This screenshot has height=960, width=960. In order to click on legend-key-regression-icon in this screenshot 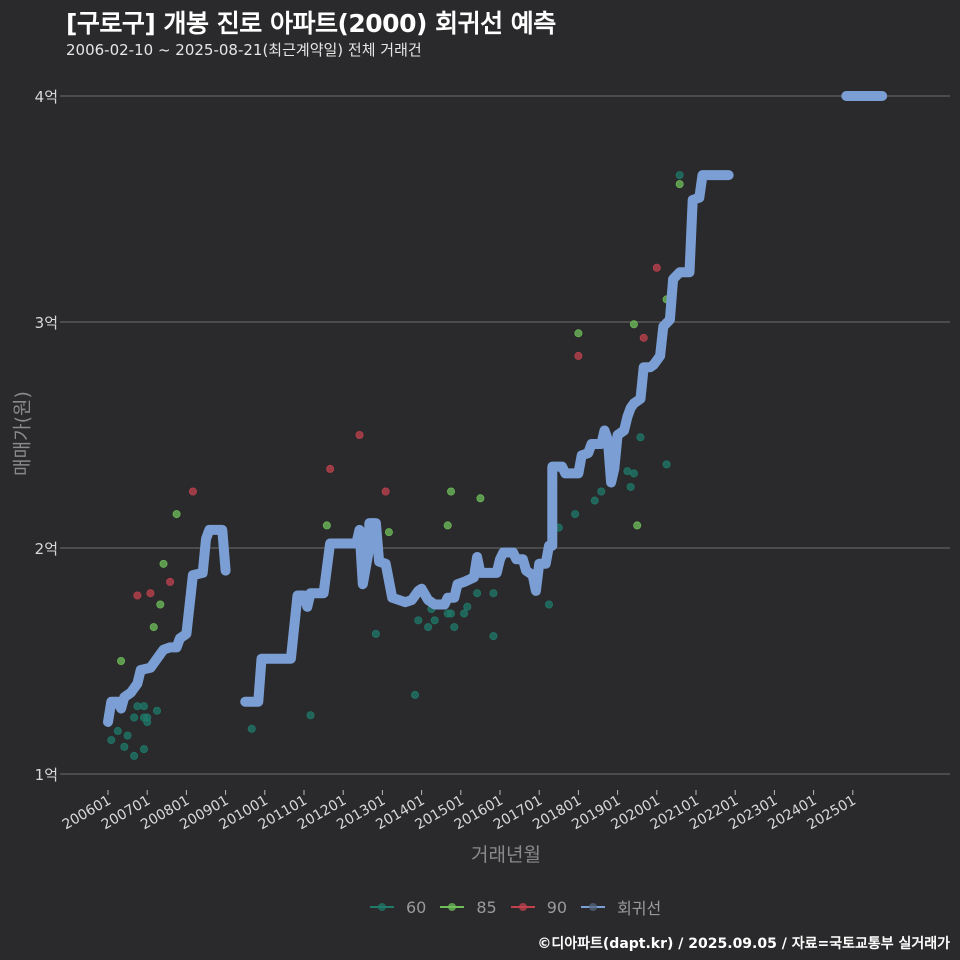, I will do `click(593, 907)`.